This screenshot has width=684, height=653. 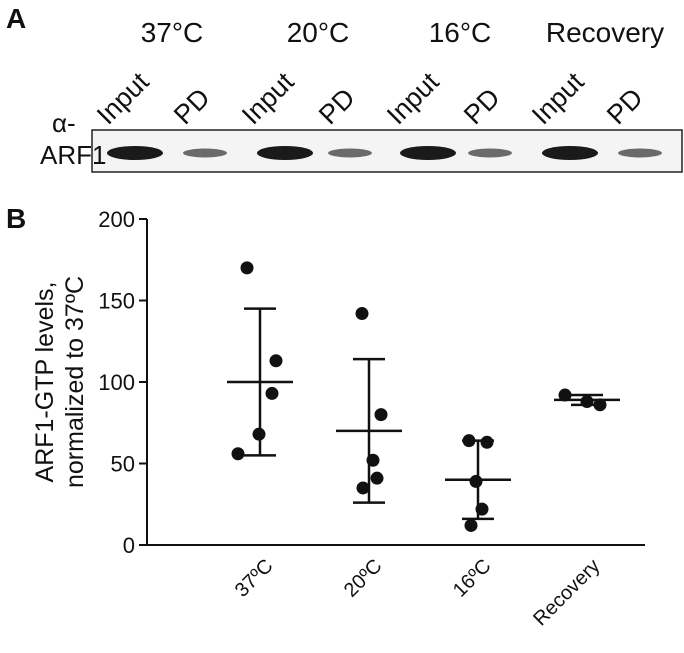 I want to click on panel-label: A, so click(x=16, y=18).